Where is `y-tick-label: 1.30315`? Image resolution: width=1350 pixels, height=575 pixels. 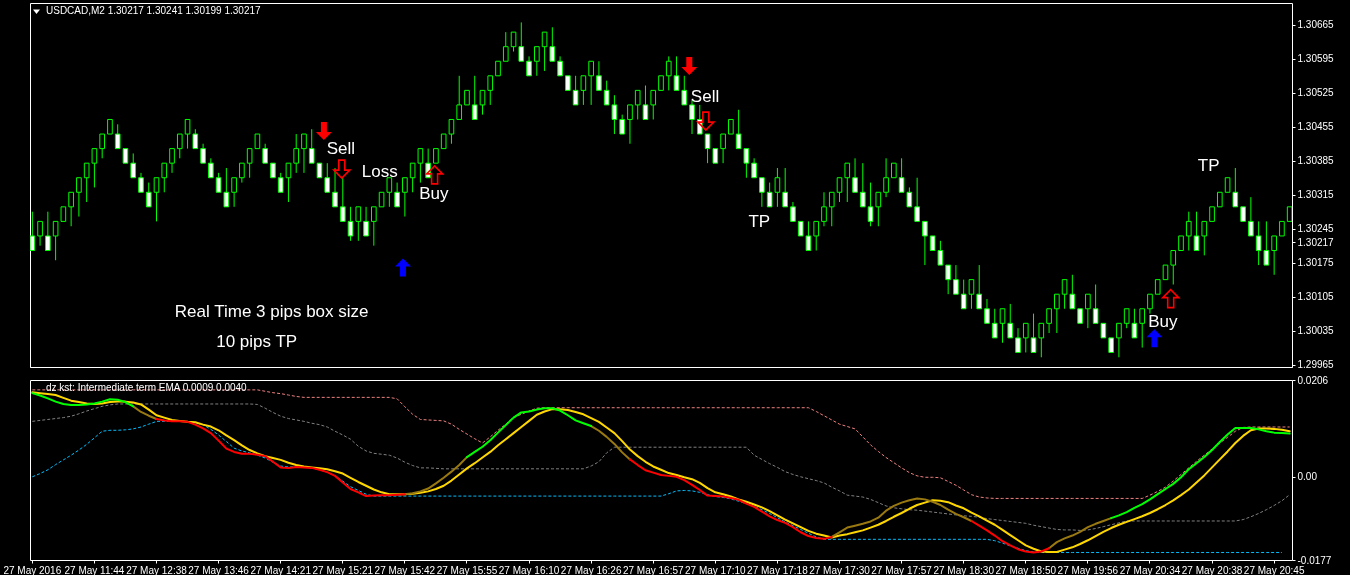 y-tick-label: 1.30315 is located at coordinates (1316, 195).